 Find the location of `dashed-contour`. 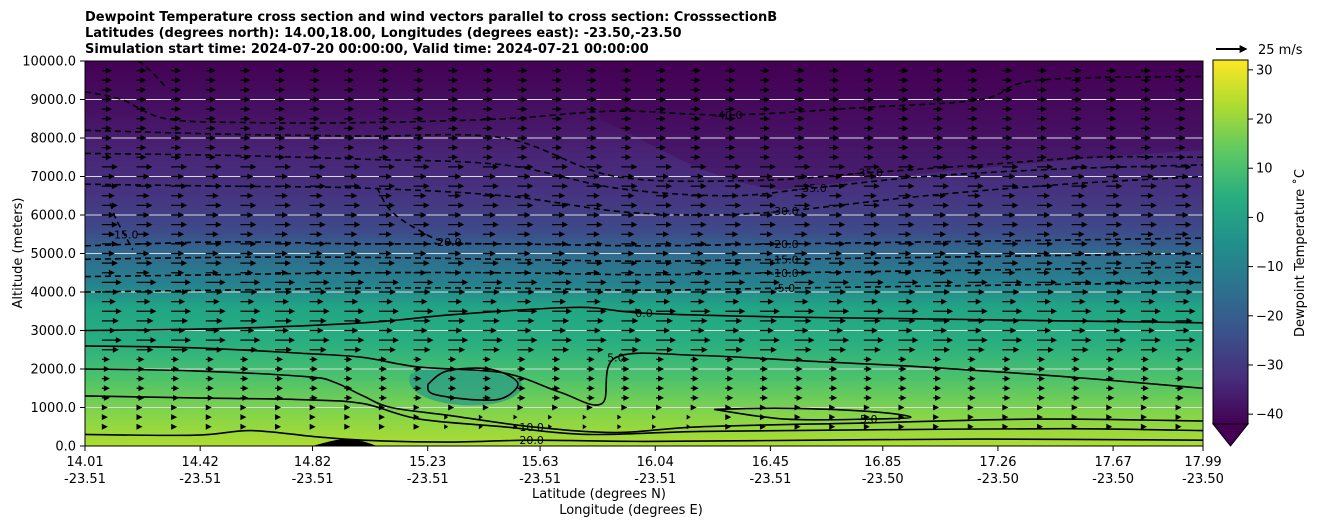

dashed-contour is located at coordinates (644, 257).